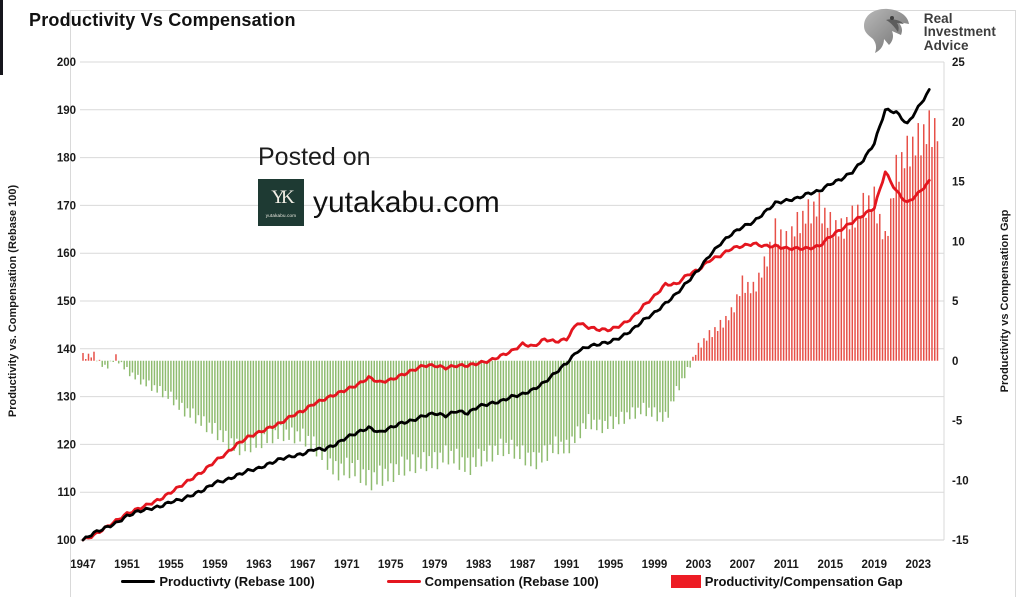 This screenshot has height=597, width=1024. What do you see at coordinates (403, 581) in the screenshot?
I see `compensation-line-swatch` at bounding box center [403, 581].